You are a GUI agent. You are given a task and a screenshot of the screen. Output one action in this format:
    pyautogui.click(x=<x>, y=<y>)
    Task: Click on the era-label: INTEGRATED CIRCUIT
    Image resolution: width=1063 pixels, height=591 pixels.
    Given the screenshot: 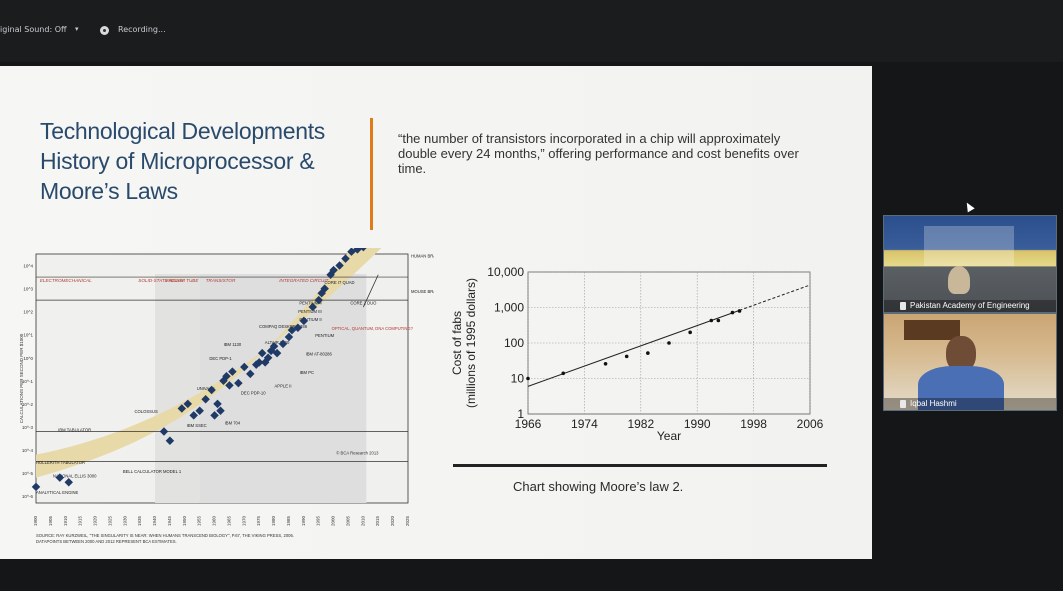 What is the action you would take?
    pyautogui.click(x=304, y=280)
    